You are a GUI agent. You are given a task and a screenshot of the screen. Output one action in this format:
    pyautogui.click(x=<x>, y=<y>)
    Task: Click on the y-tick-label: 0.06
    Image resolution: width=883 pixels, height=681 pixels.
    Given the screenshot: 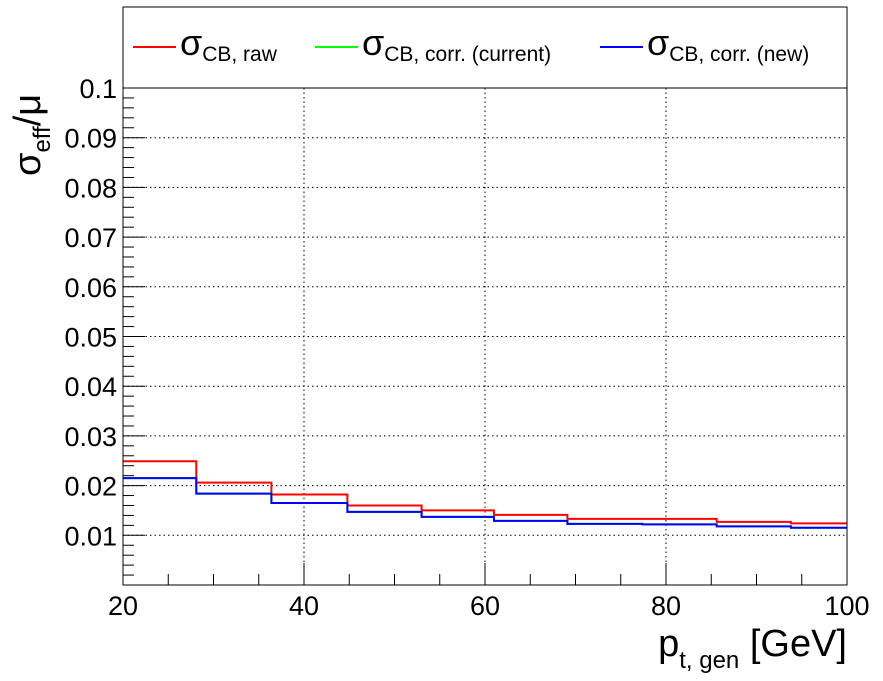 What is the action you would take?
    pyautogui.click(x=90, y=288)
    